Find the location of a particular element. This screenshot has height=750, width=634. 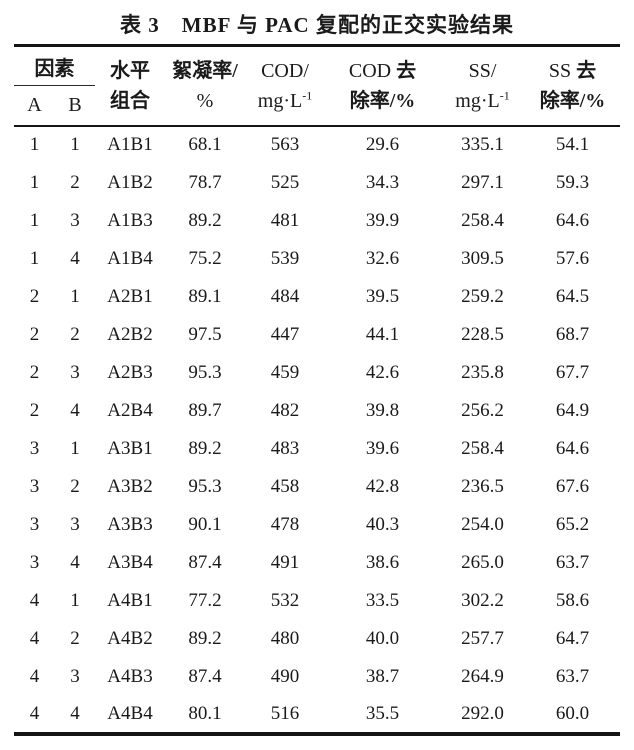

table-cell: 42.6 is located at coordinates (382, 372).